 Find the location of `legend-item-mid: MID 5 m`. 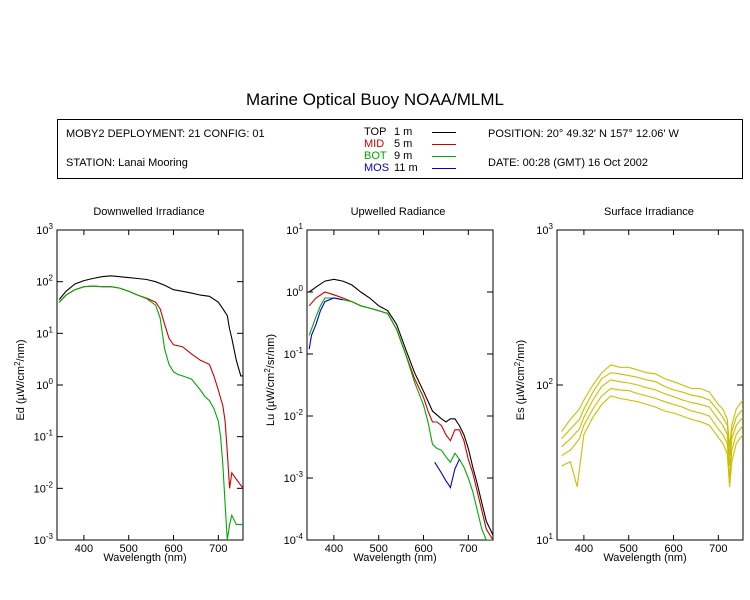

legend-item-mid: MID 5 m is located at coordinates (410, 144).